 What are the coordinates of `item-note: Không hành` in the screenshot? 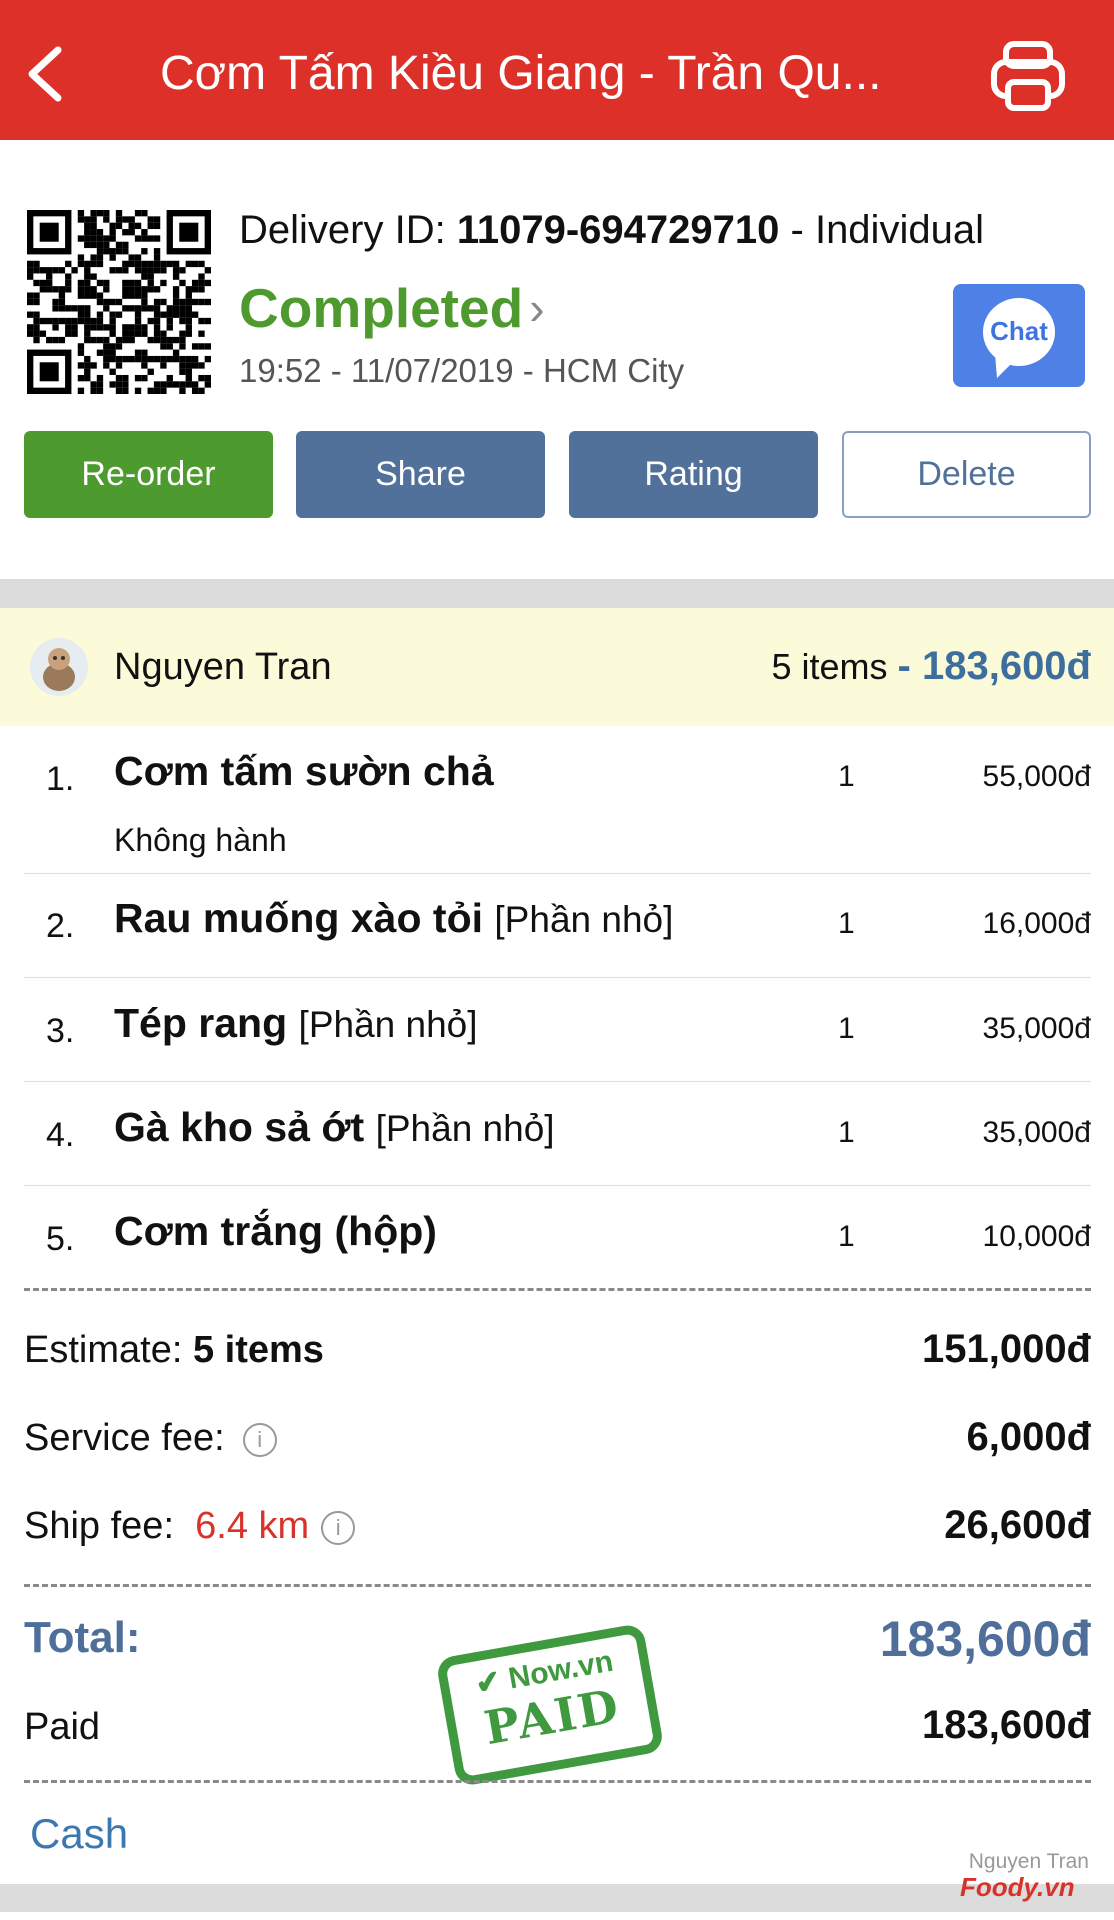 It's located at (200, 840).